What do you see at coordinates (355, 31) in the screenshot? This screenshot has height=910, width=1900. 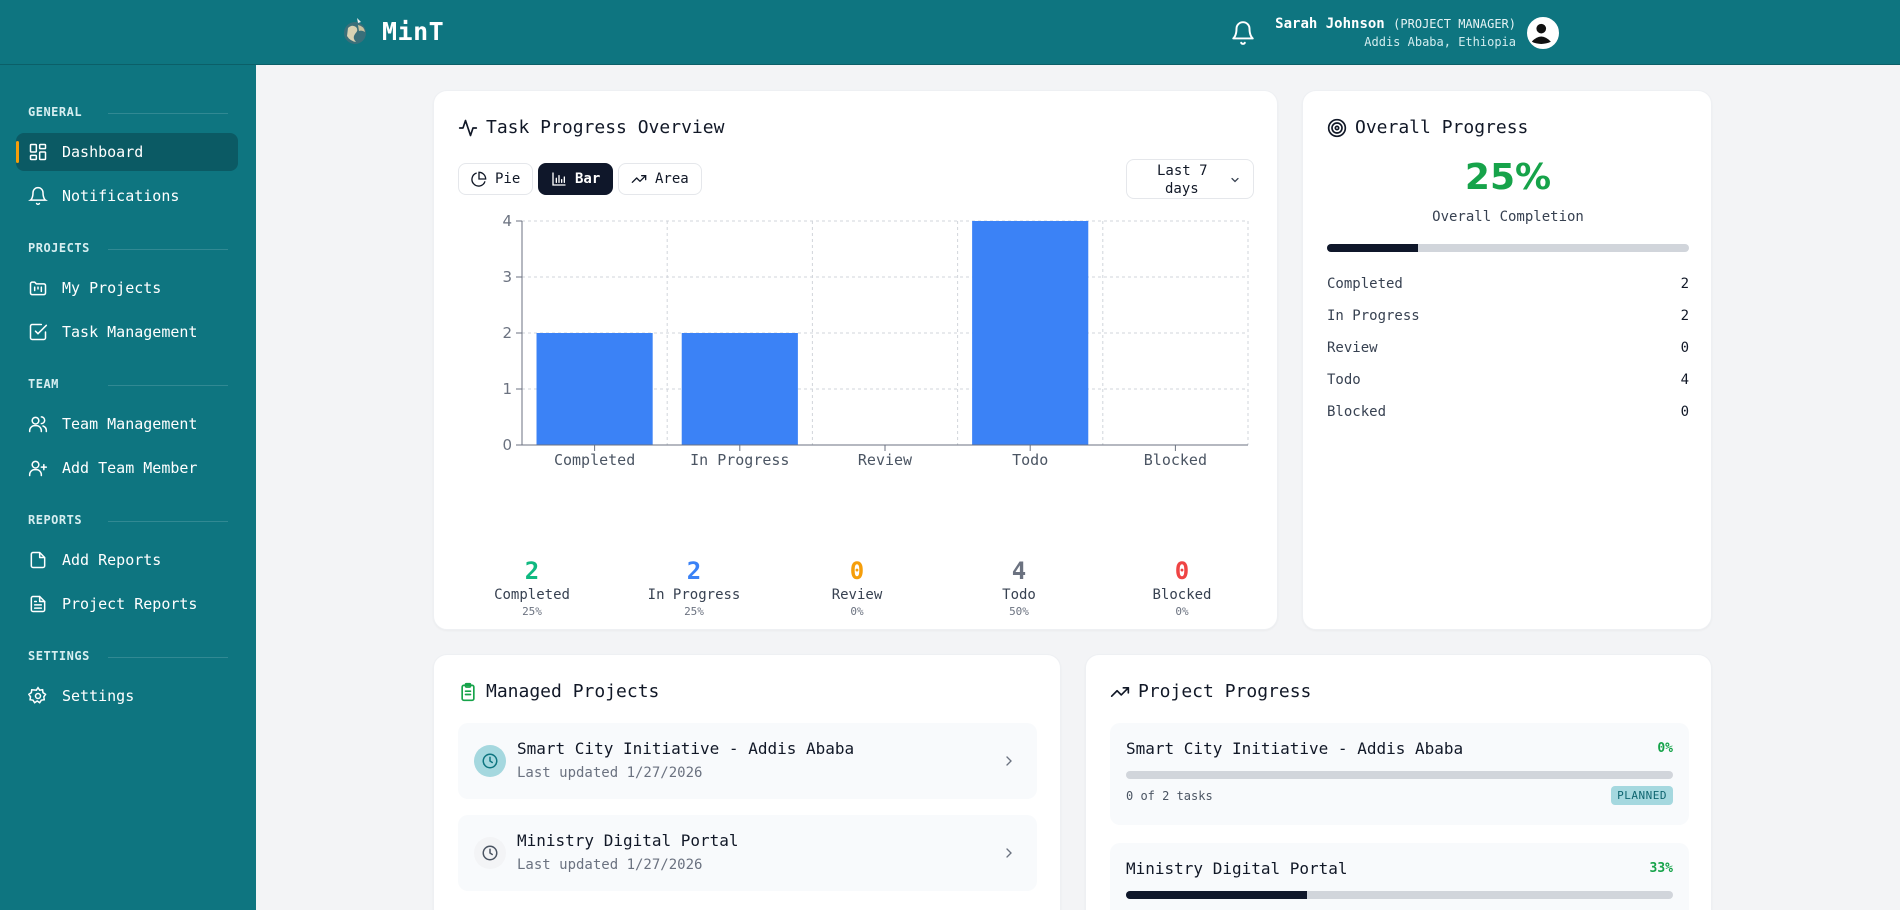 I see `globe-logo-icon` at bounding box center [355, 31].